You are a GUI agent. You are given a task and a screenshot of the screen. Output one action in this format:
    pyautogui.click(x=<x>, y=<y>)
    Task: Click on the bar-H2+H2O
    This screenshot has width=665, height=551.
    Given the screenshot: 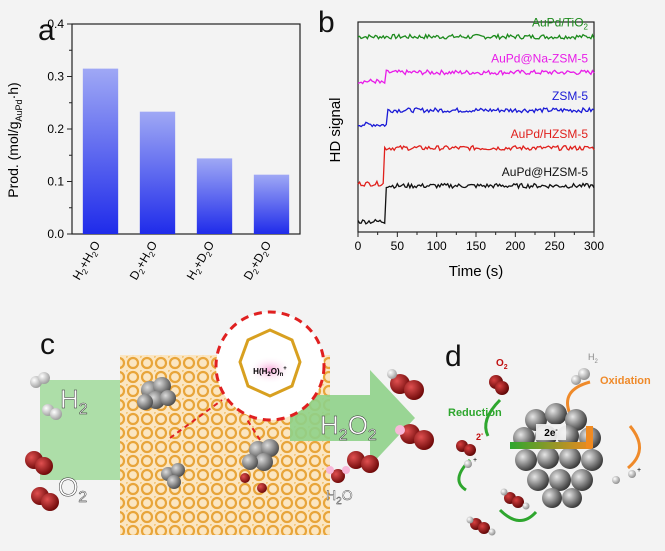 What is the action you would take?
    pyautogui.click(x=100, y=151)
    